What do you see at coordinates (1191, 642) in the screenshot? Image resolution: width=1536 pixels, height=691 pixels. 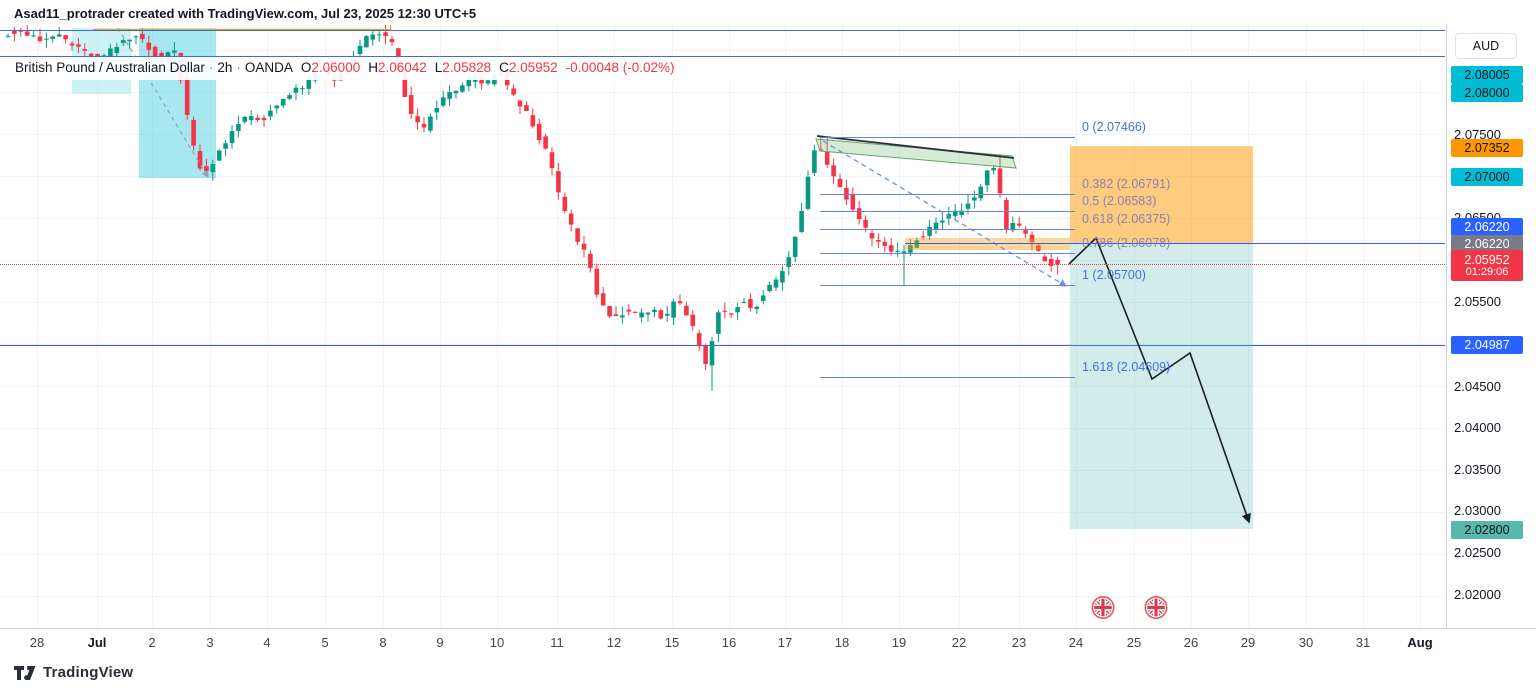 I see `date-tick-26: 26` at bounding box center [1191, 642].